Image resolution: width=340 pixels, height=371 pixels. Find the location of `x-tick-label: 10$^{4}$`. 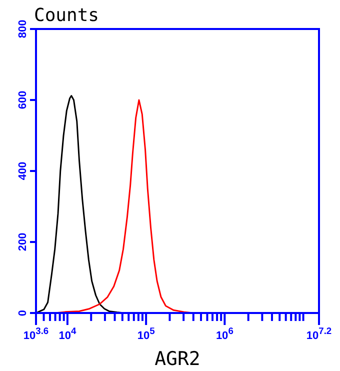

x-tick-label: 10$^{4}$ is located at coordinates (67, 334).